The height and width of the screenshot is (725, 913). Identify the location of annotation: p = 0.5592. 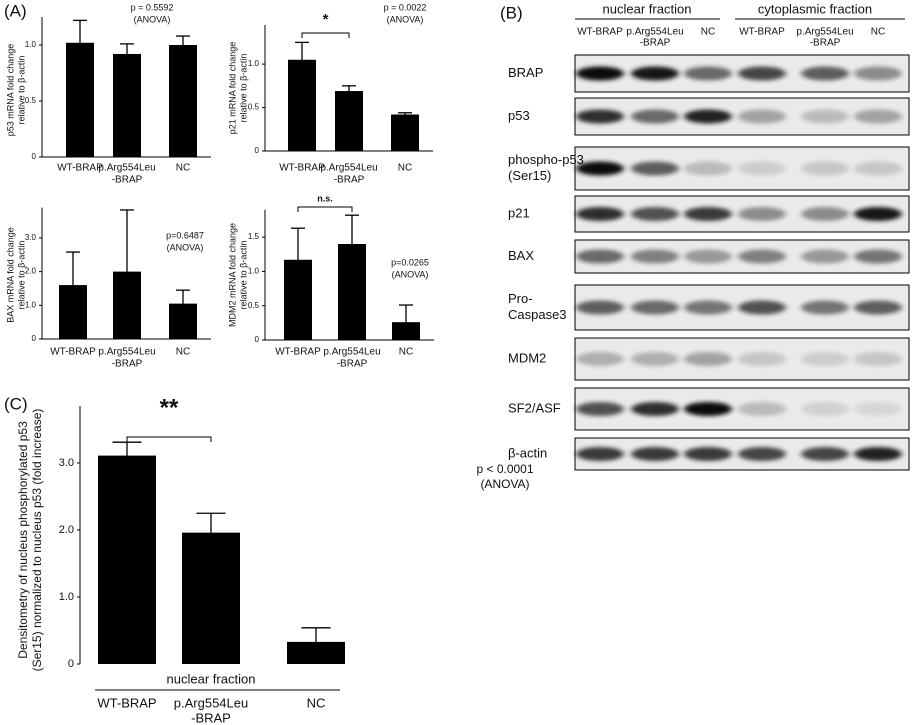
(152, 7).